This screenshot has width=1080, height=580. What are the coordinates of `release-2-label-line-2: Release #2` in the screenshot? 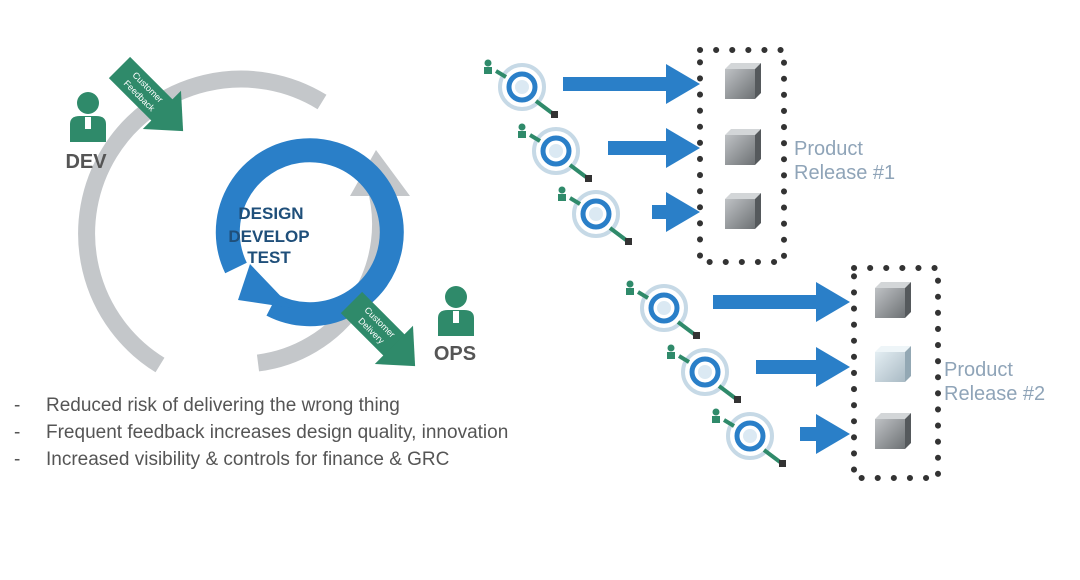 It's located at (994, 394).